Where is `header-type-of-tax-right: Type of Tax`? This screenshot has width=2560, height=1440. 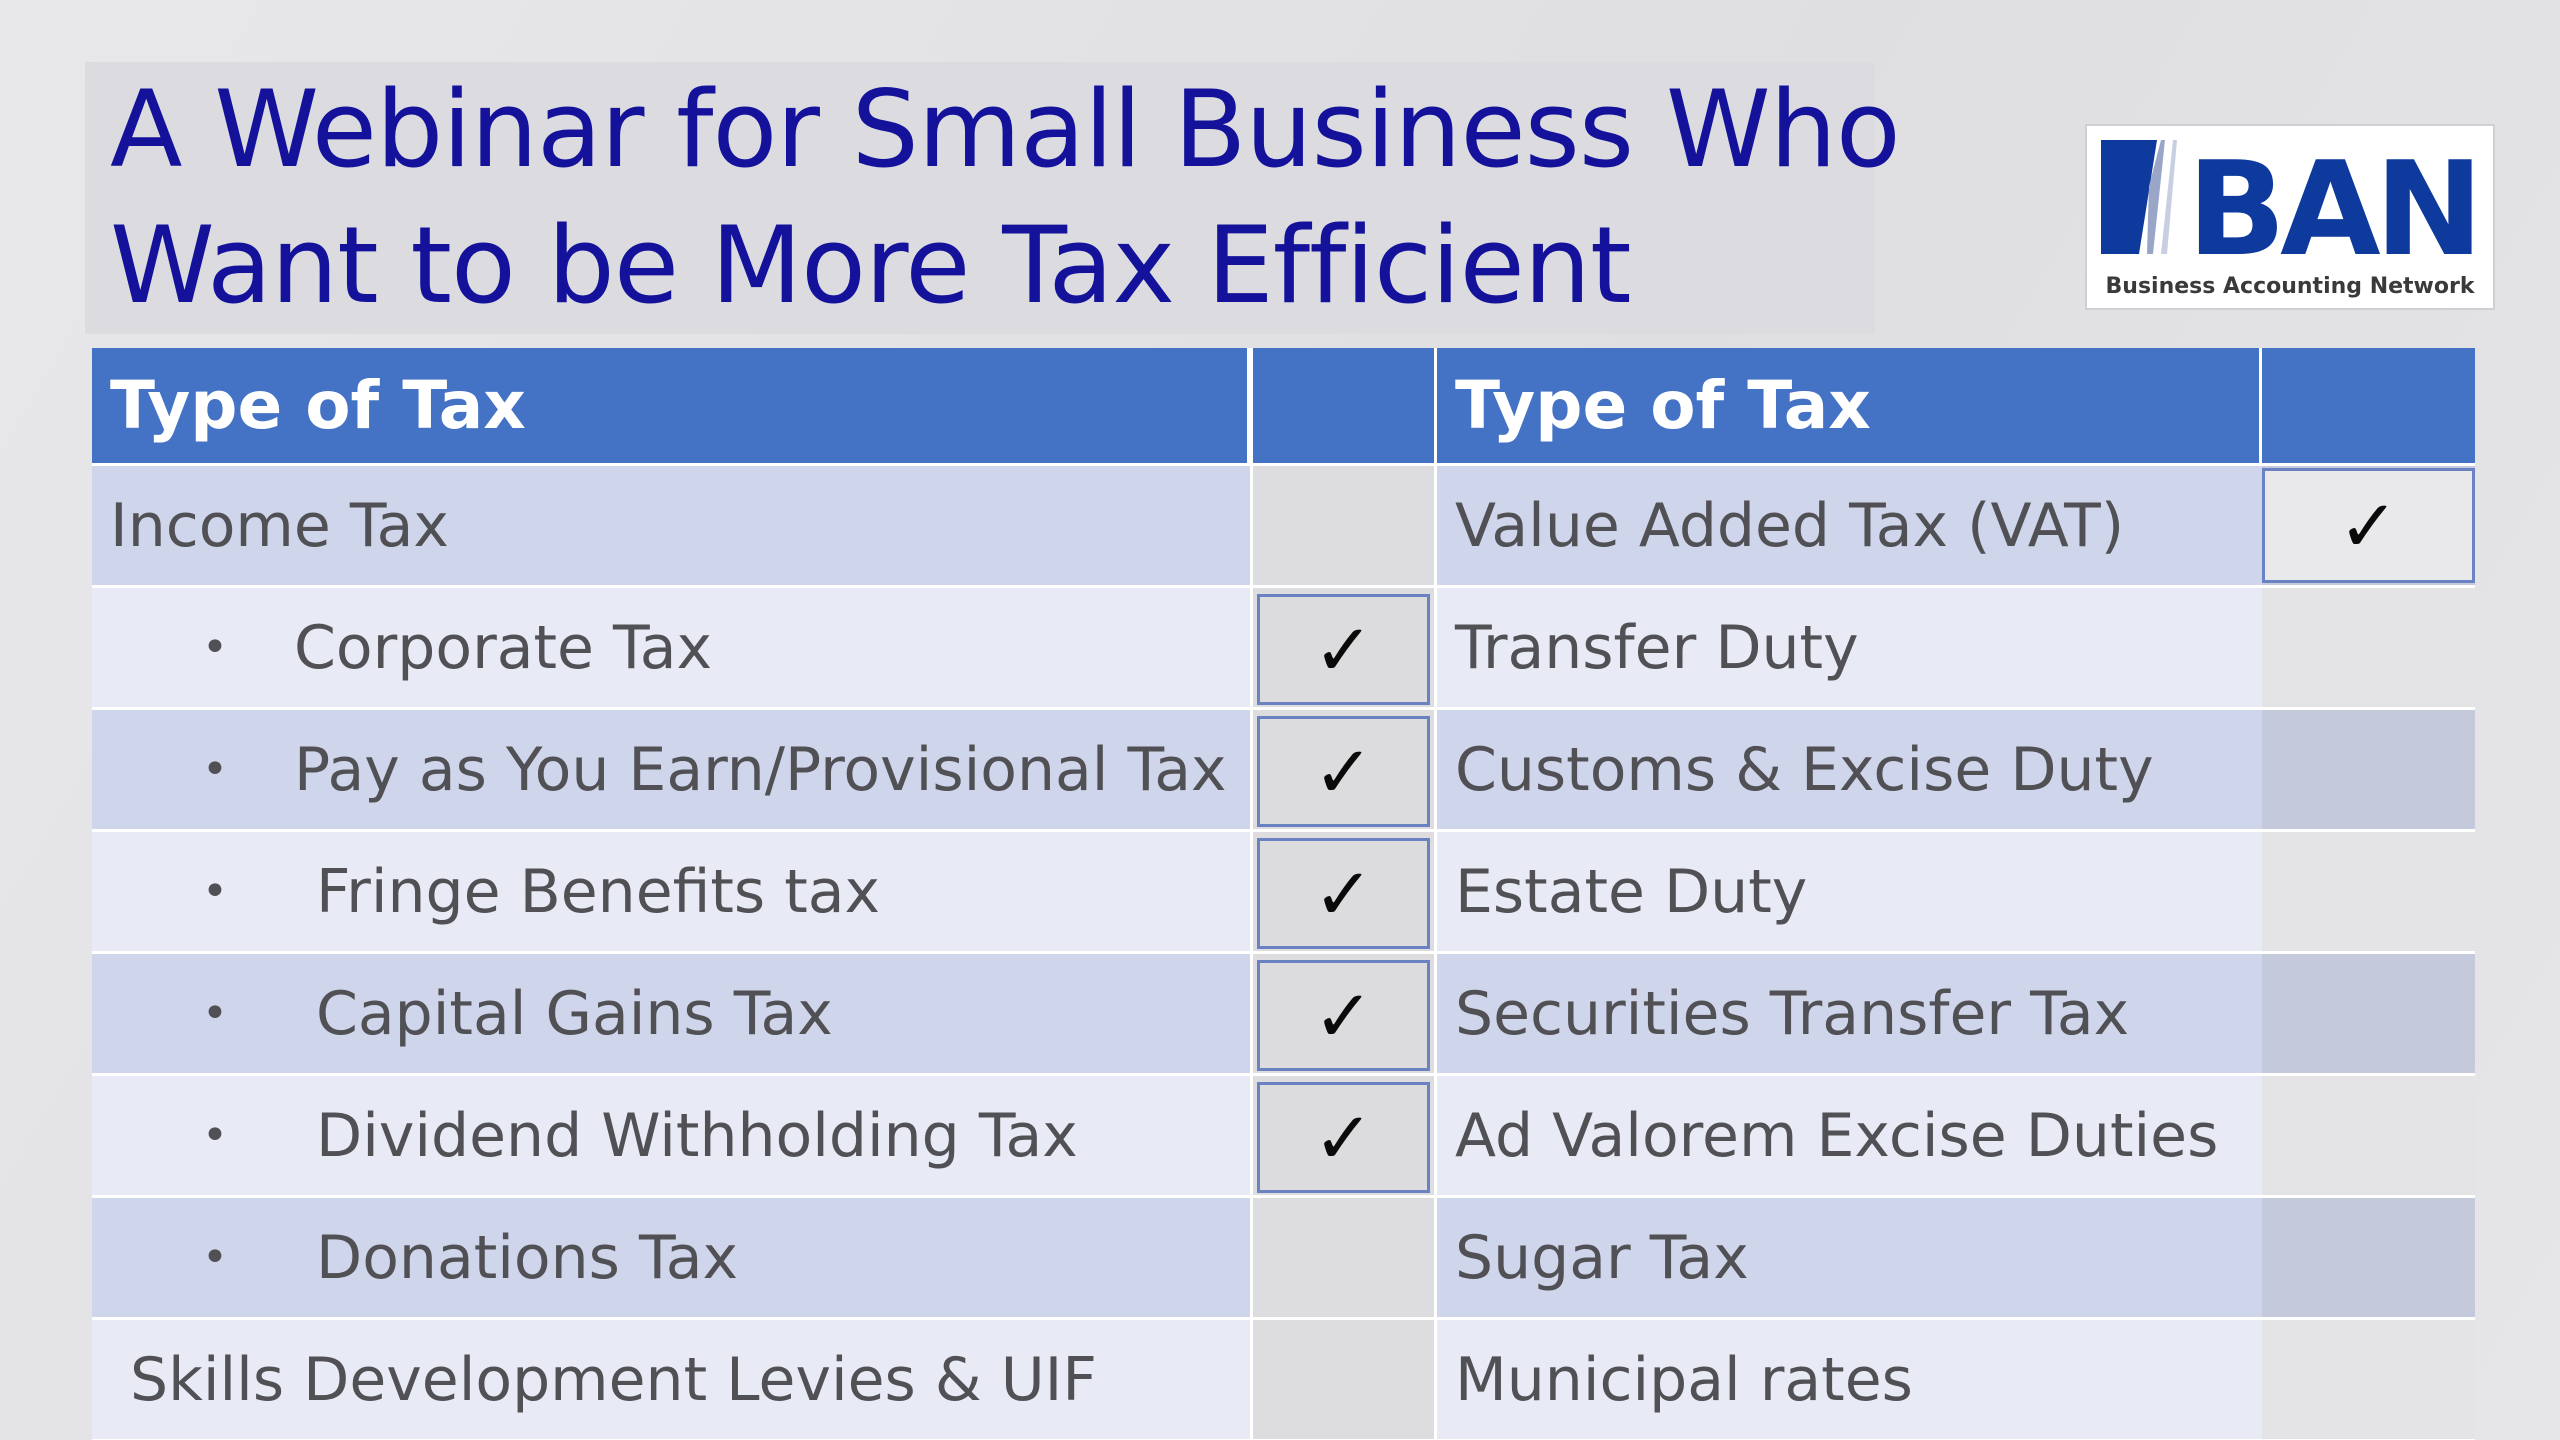
header-type-of-tax-right: Type of Tax is located at coordinates (1849, 407).